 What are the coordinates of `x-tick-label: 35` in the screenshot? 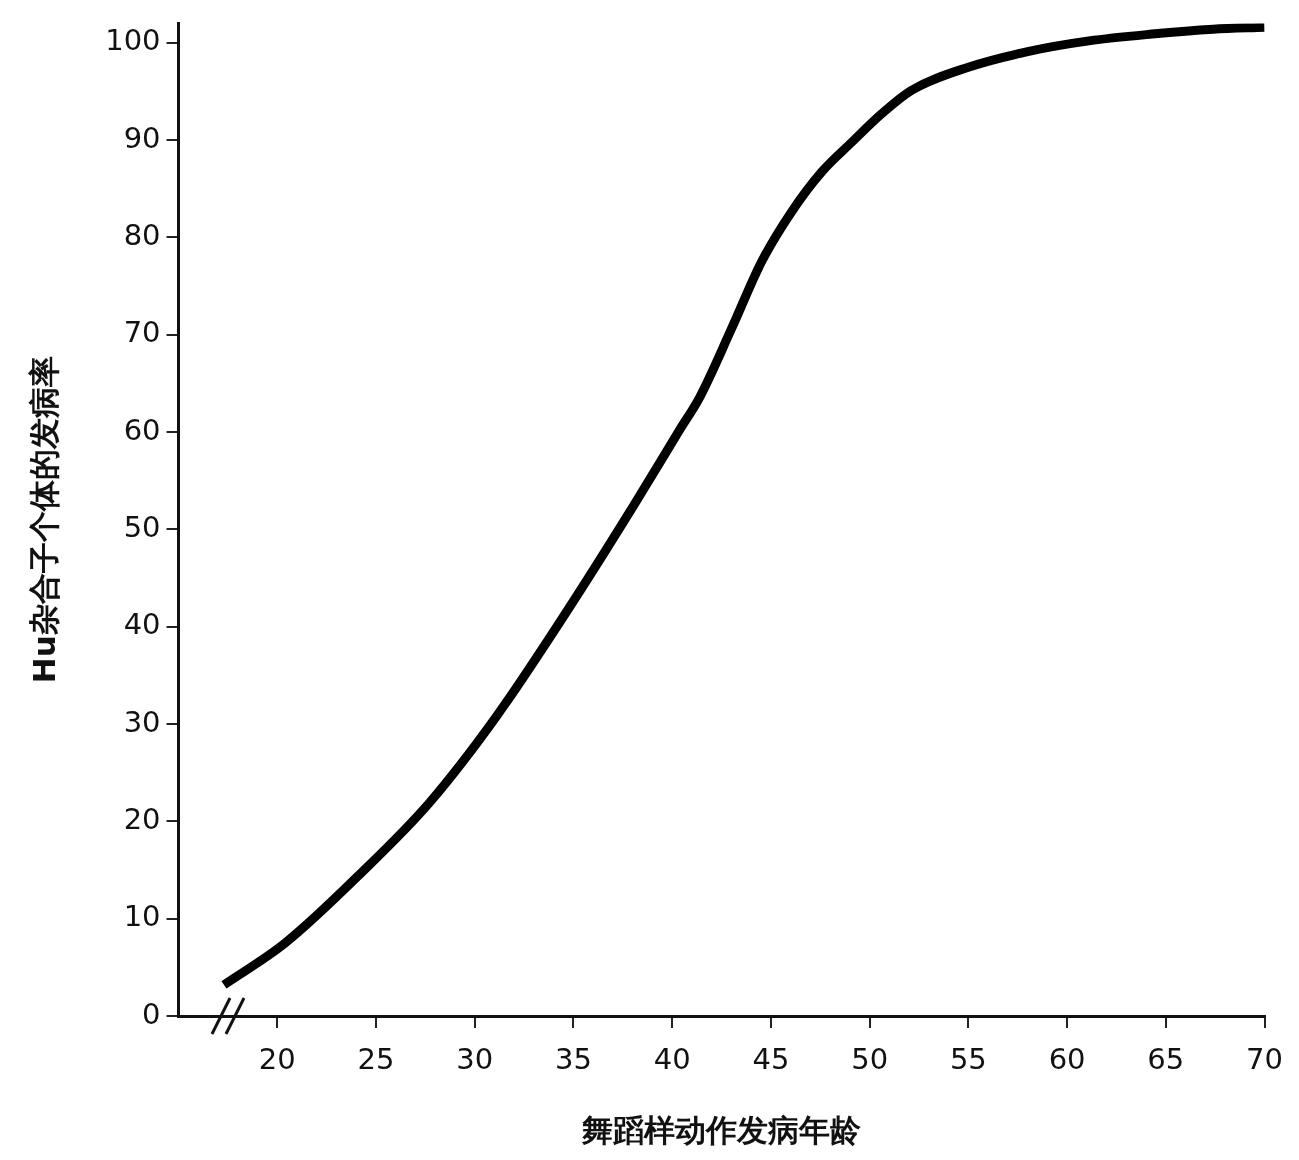 It's located at (573, 1058).